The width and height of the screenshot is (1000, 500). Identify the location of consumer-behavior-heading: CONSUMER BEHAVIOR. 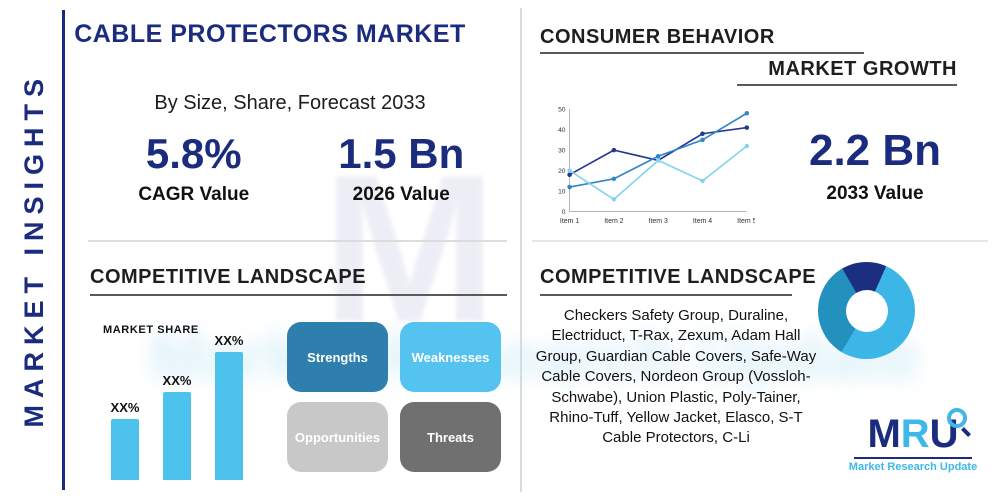
(657, 37).